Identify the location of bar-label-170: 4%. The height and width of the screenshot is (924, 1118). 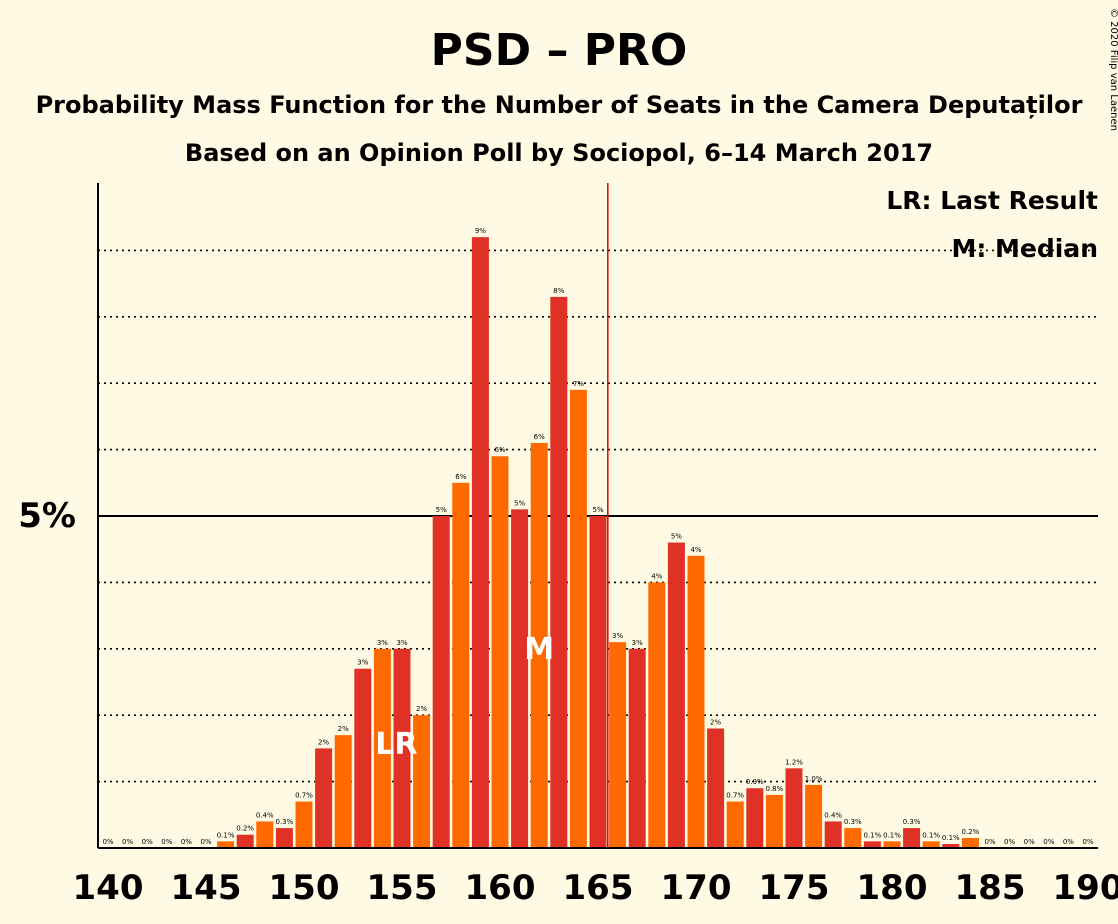
(695, 550).